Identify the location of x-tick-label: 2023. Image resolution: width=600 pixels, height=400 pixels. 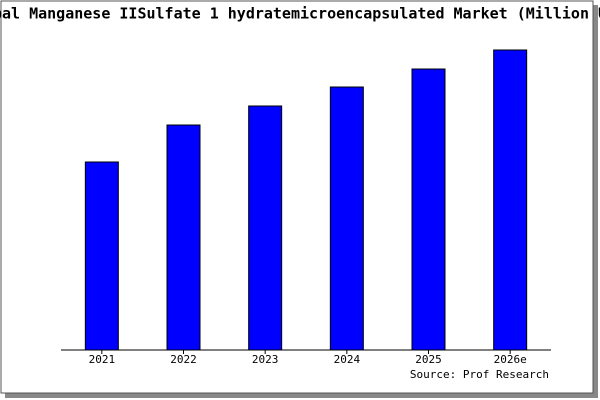
(265, 359).